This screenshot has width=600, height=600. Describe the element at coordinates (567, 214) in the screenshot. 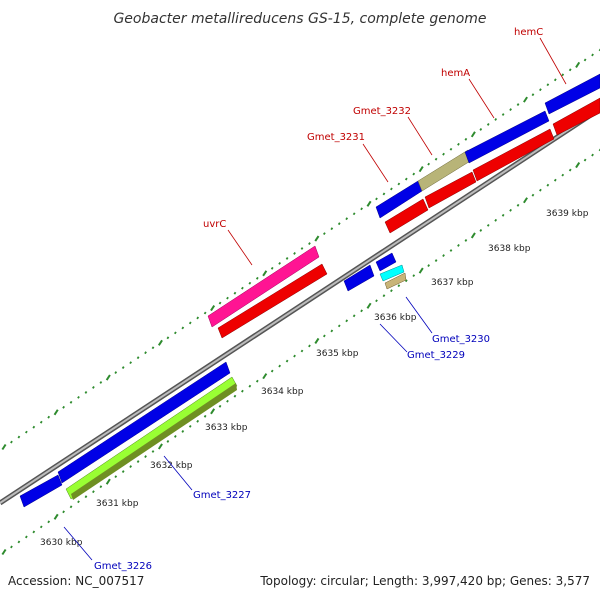

I see `tick-label-3639: 3639 kbp` at that location.